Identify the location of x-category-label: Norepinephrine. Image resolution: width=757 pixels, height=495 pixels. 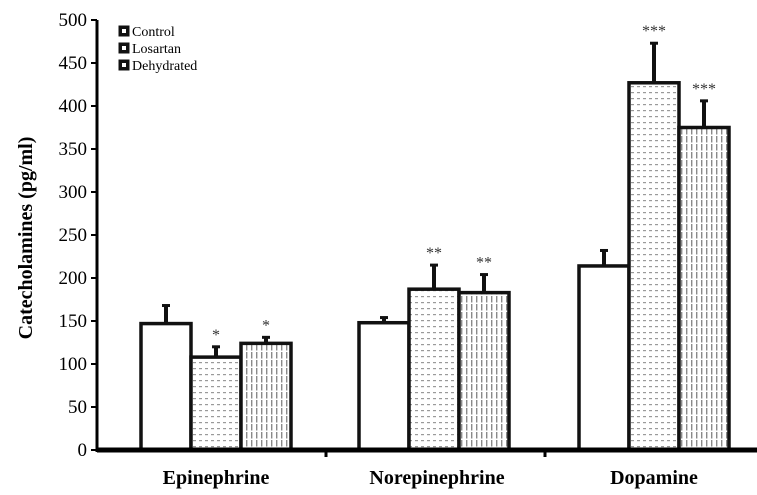
(436, 478).